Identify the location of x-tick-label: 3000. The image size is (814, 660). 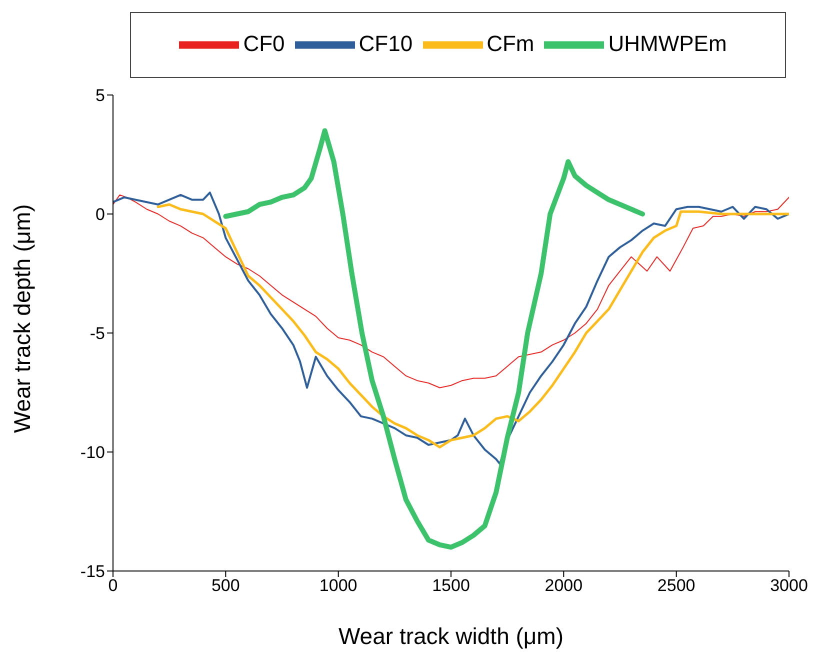
(789, 586).